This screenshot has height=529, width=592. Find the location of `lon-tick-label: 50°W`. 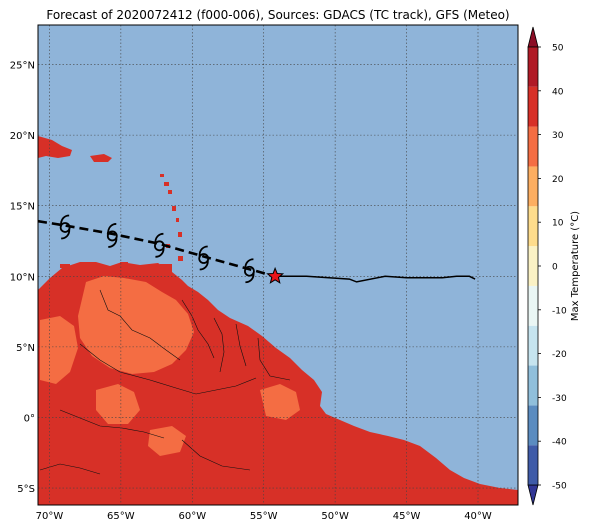

lon-tick-label: 50°W is located at coordinates (335, 516).